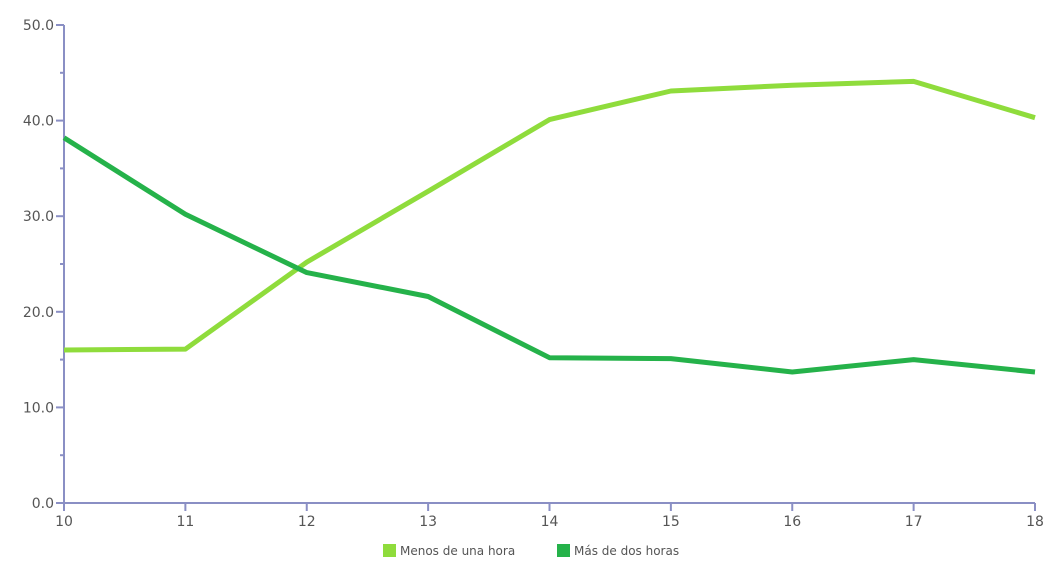  Describe the element at coordinates (914, 522) in the screenshot. I see `x-tick-label: 17` at that location.